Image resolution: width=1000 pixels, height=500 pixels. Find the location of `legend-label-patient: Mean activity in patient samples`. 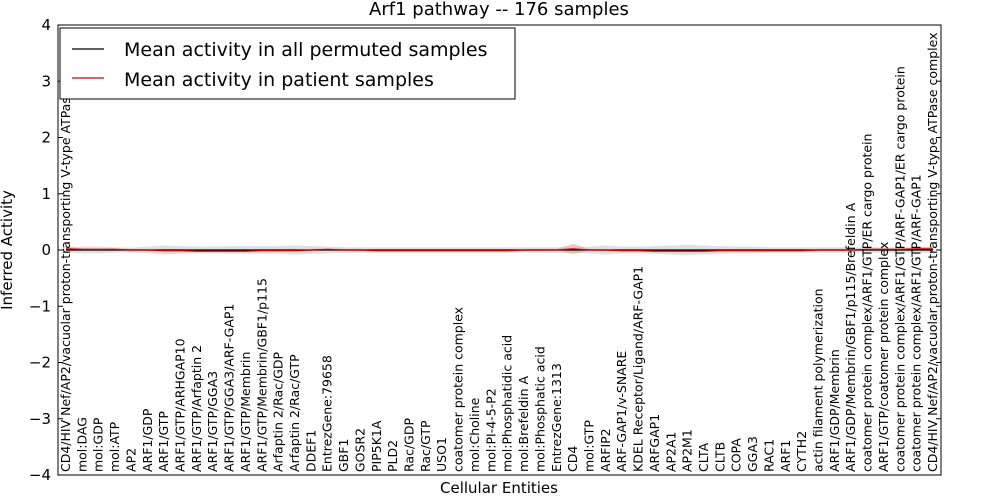

legend-label-patient: Mean activity in patient samples is located at coordinates (279, 80).